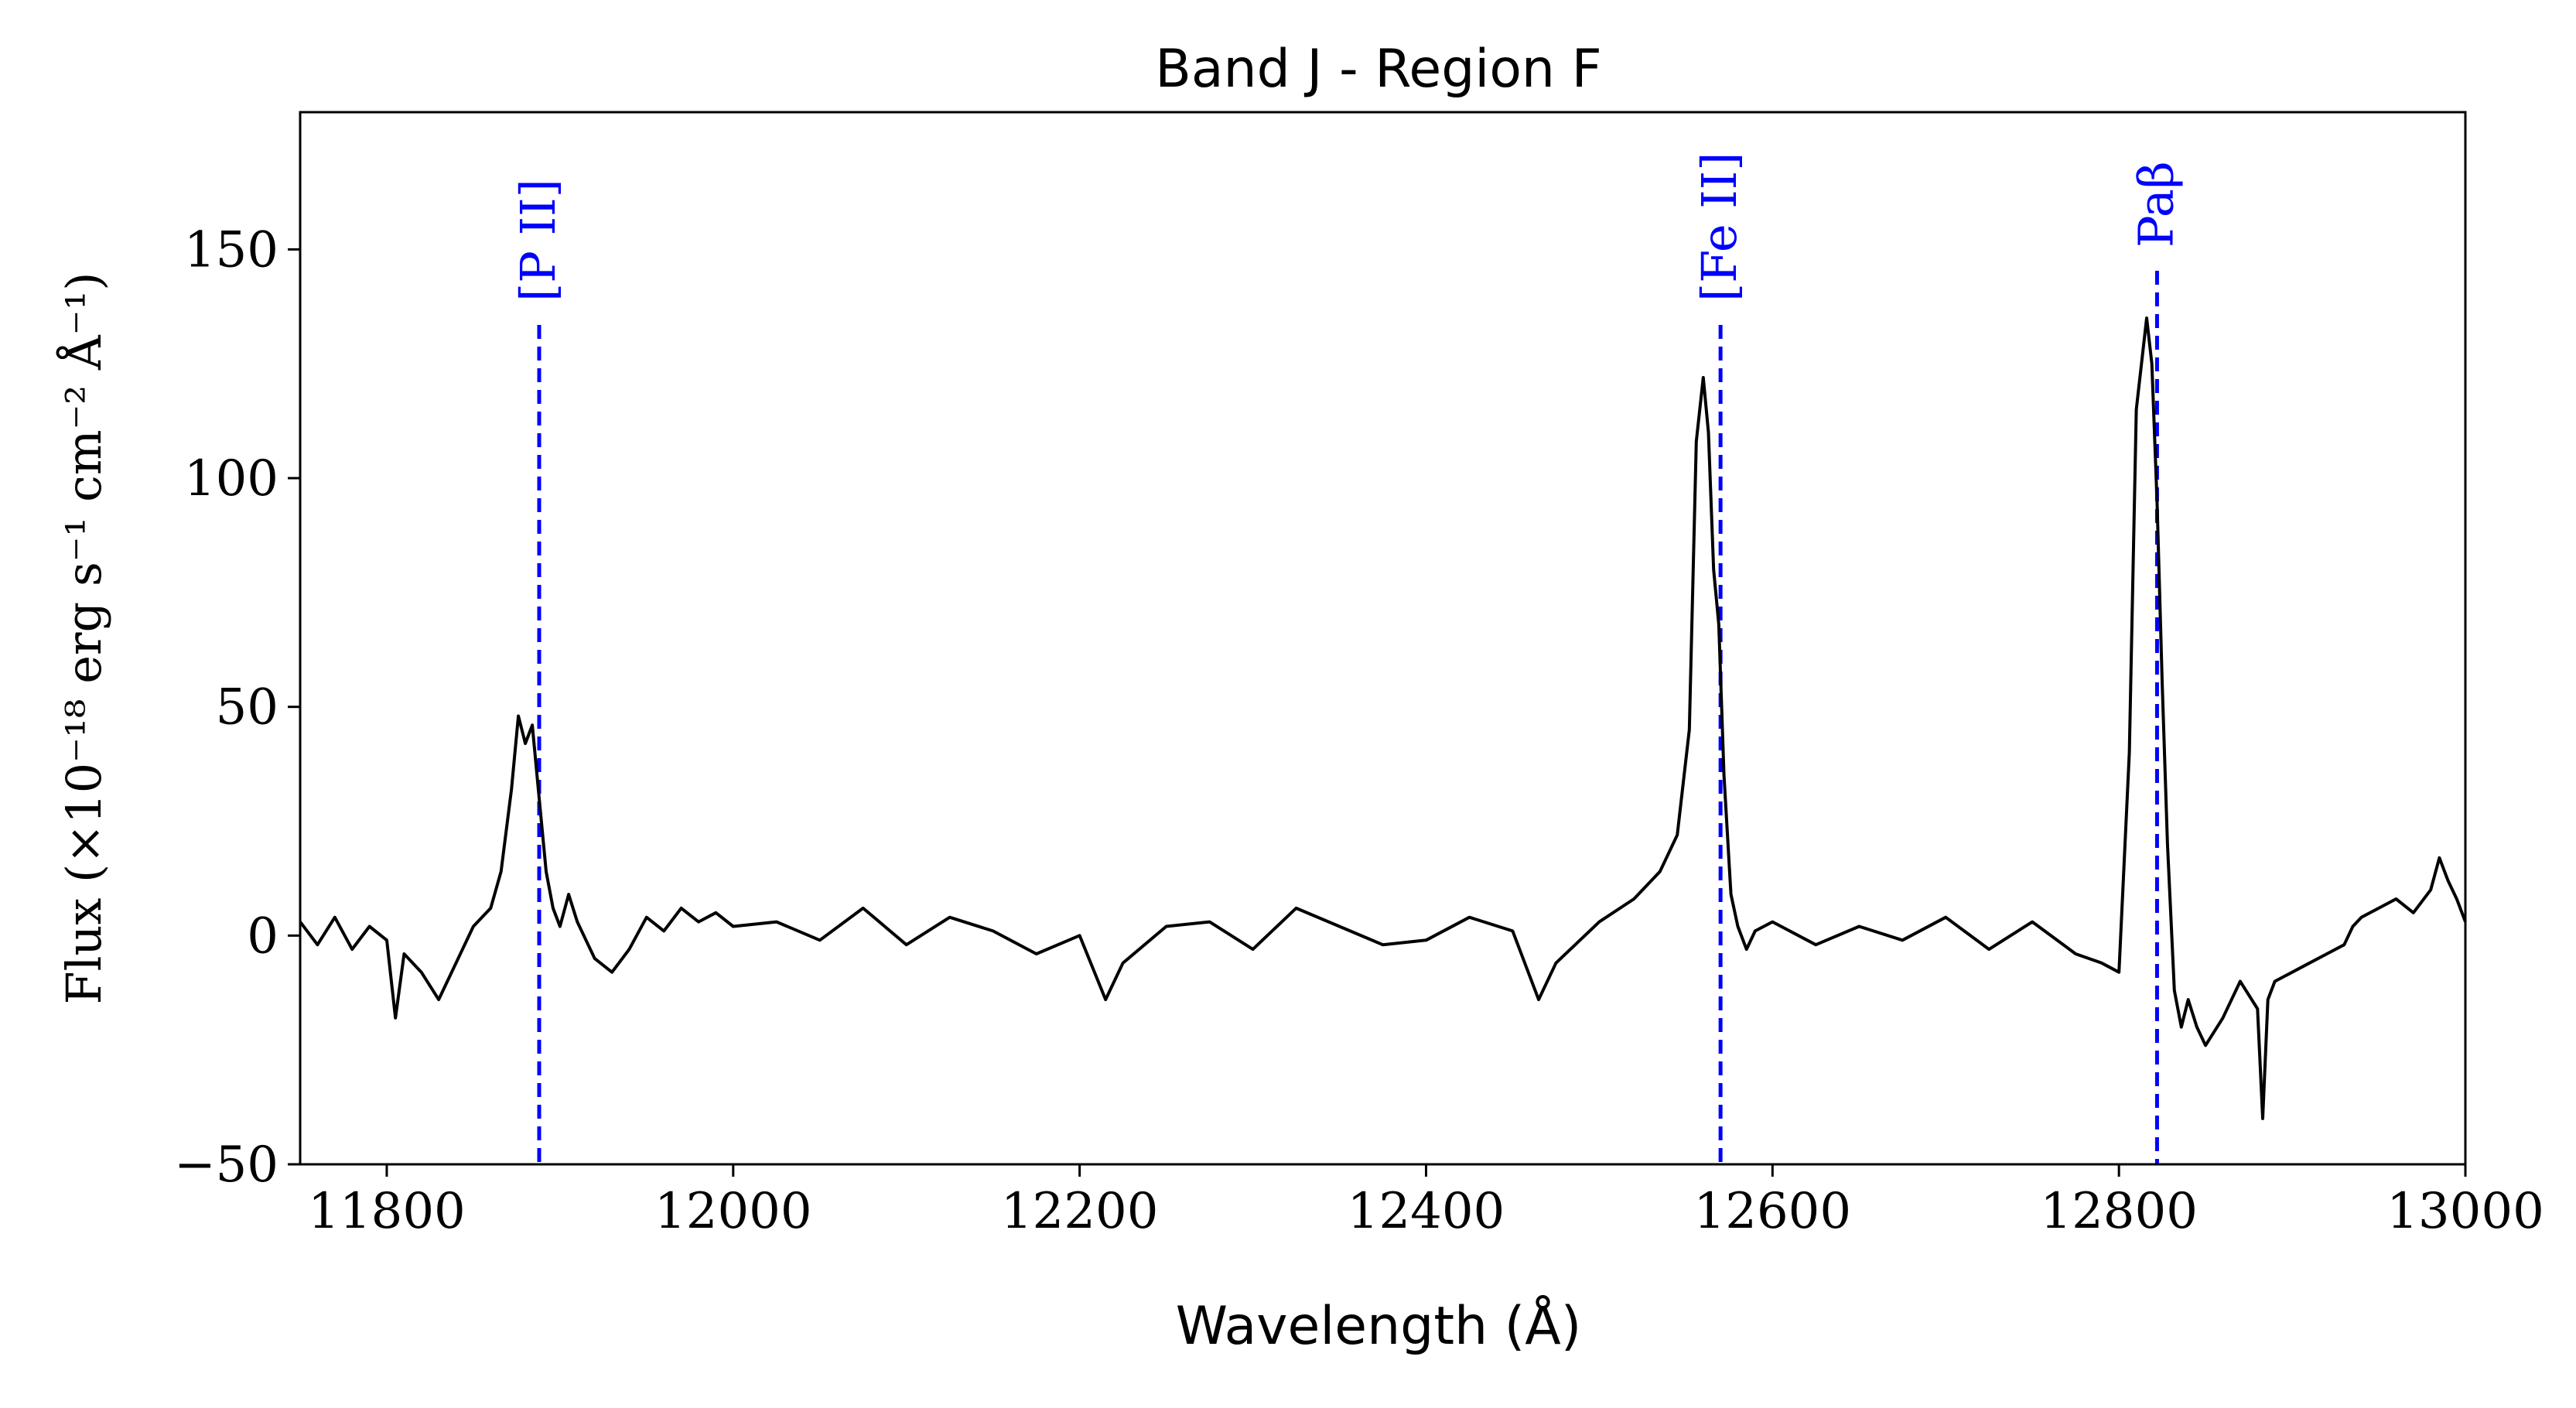 Image resolution: width=2576 pixels, height=1408 pixels. I want to click on x-tick-label: 11800, so click(387, 1211).